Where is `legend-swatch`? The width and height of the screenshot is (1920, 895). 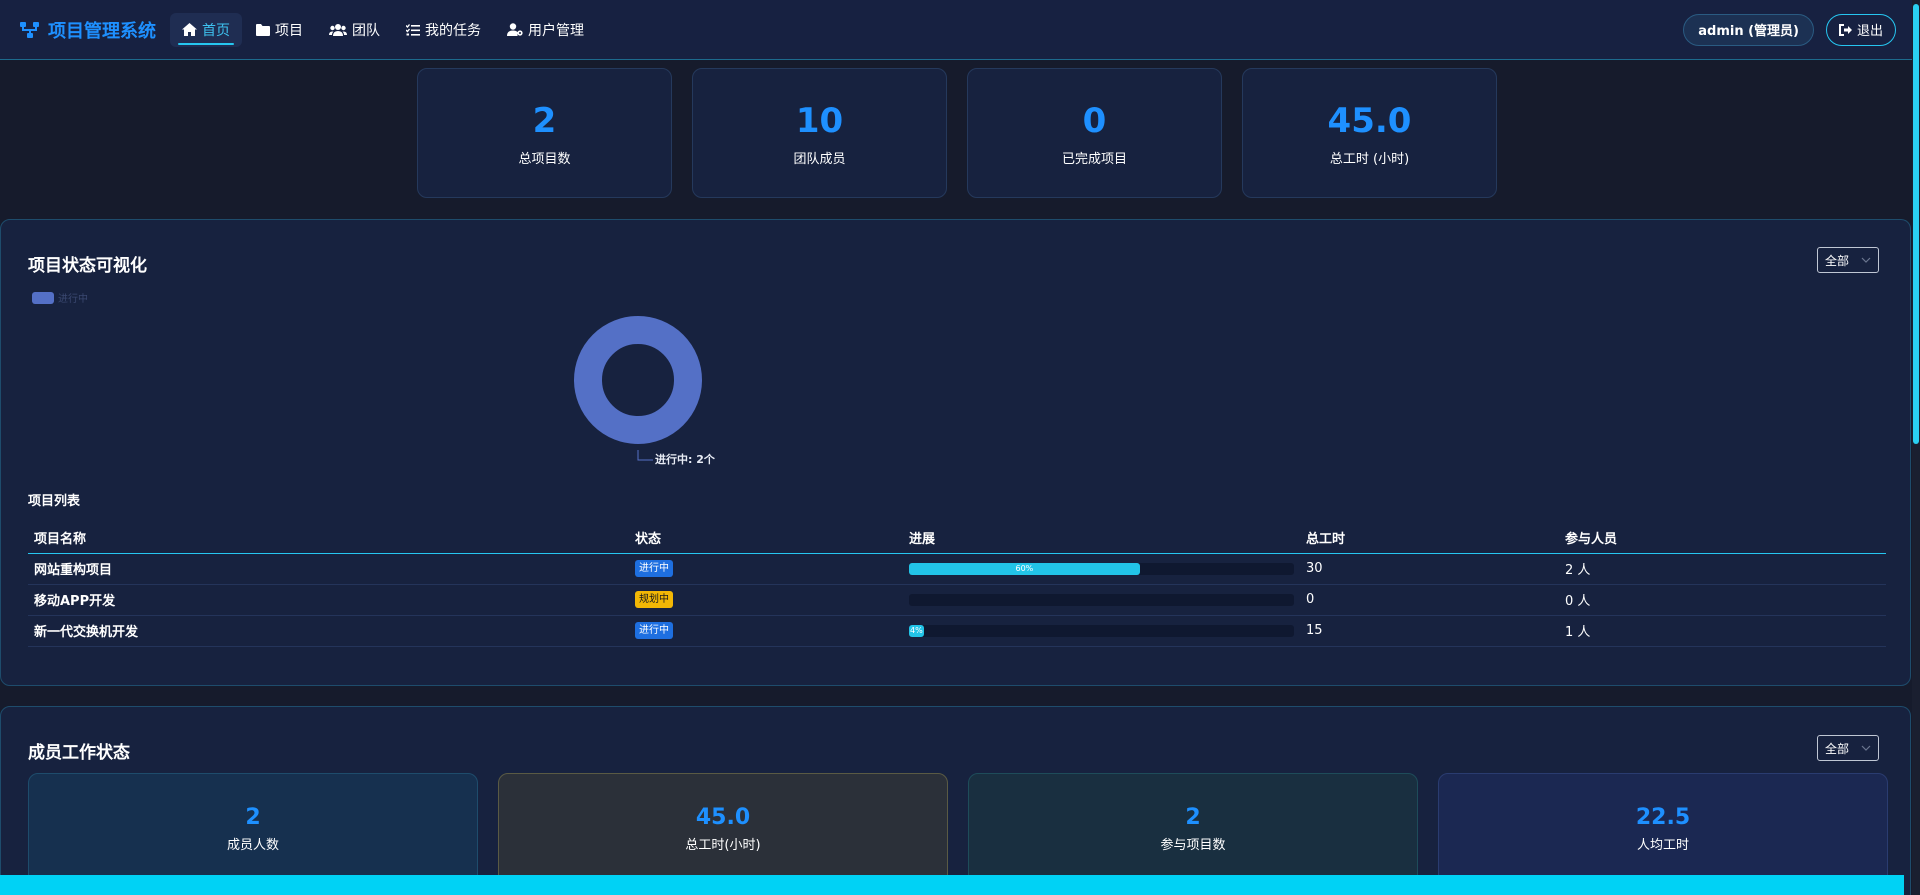 legend-swatch is located at coordinates (43, 297).